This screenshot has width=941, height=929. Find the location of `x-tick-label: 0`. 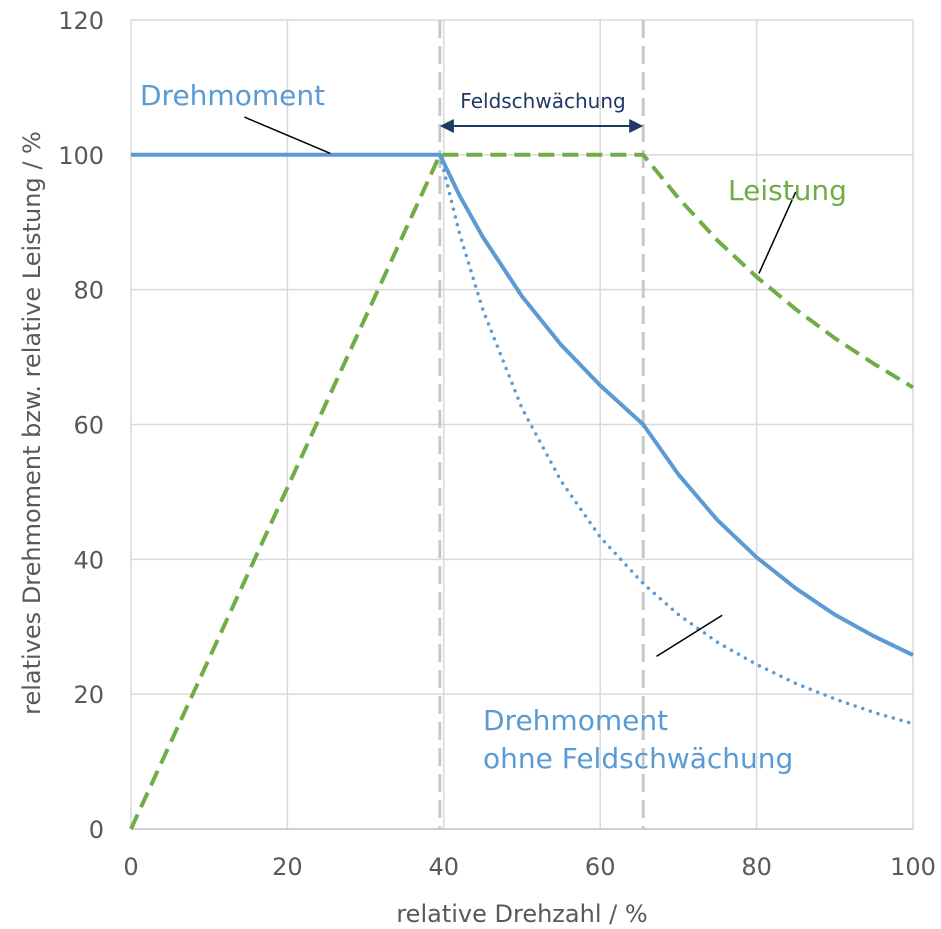

x-tick-label: 0 is located at coordinates (130, 867).